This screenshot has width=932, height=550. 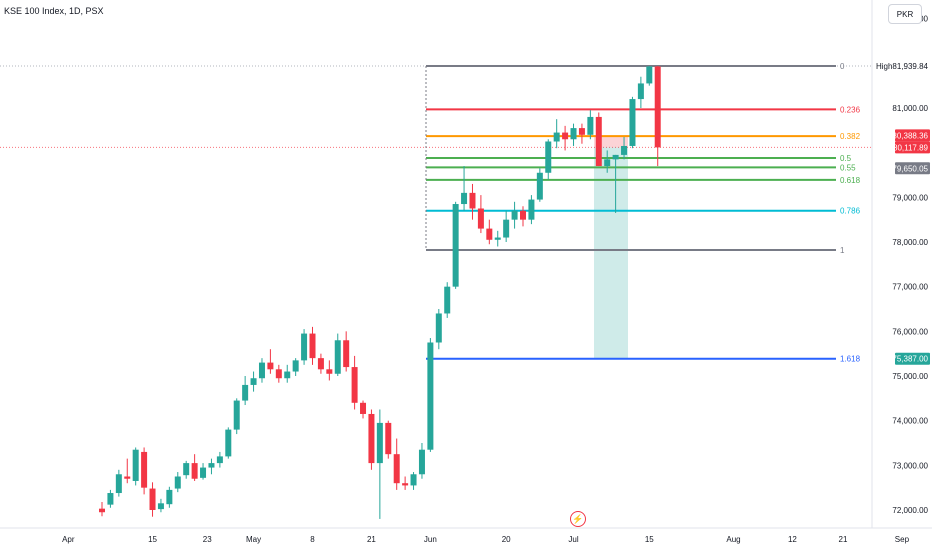 What do you see at coordinates (905, 14) in the screenshot?
I see `currency-button: PKR` at bounding box center [905, 14].